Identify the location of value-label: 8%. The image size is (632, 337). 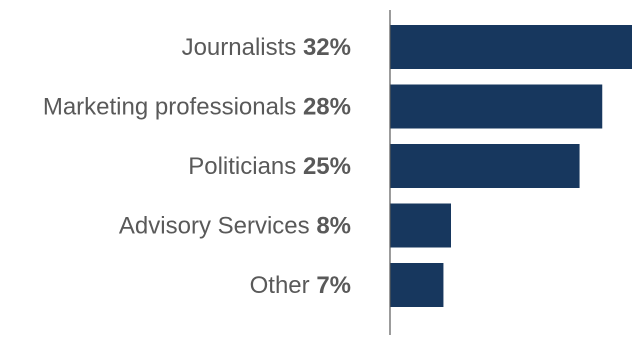
(333, 225).